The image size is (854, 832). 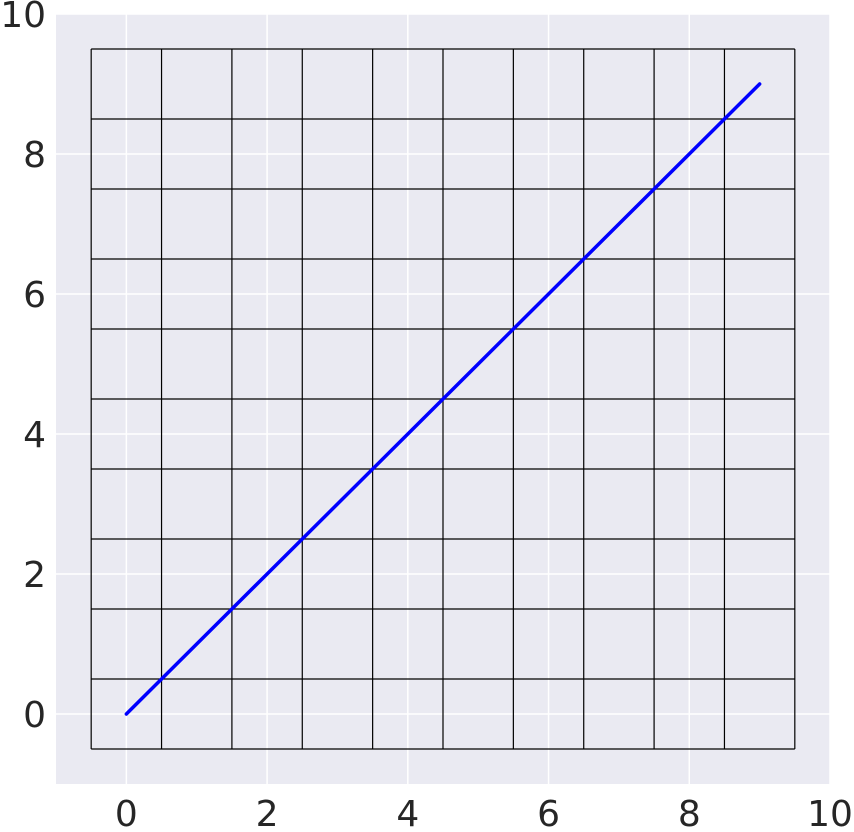 What do you see at coordinates (484, 813) in the screenshot?
I see `x-axis-ticks: 0 2 4 6 8 10` at bounding box center [484, 813].